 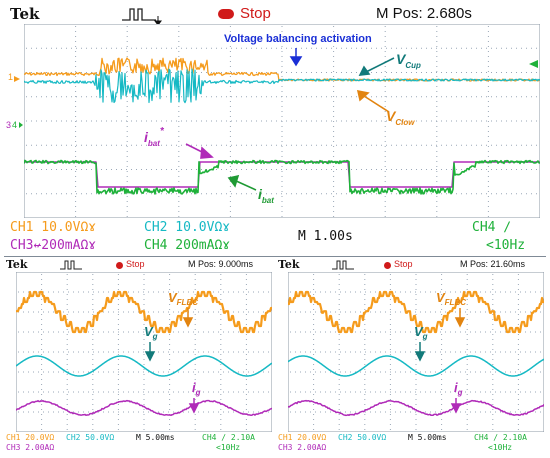 I want to click on ibat-sub: bat, so click(x=268, y=200).